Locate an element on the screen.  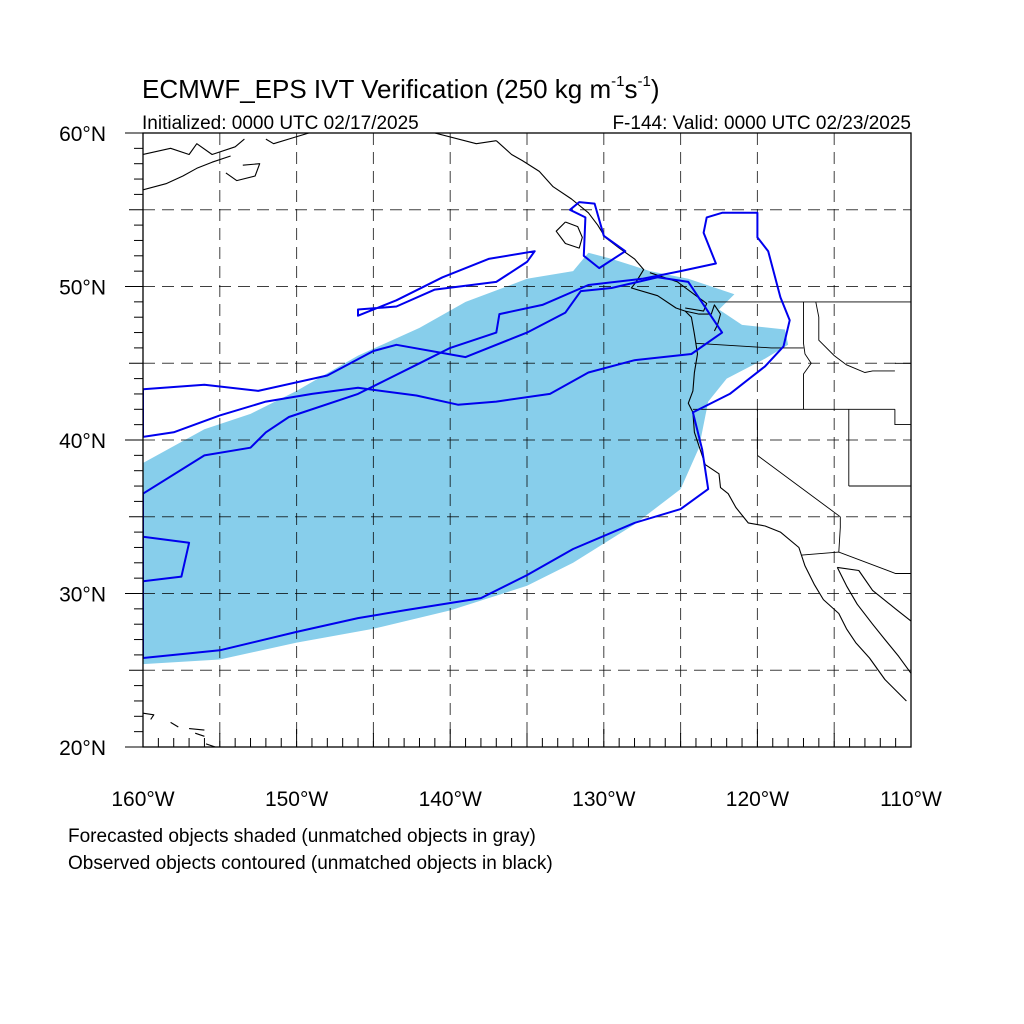
x-tick-label: 110°W is located at coordinates (911, 799).